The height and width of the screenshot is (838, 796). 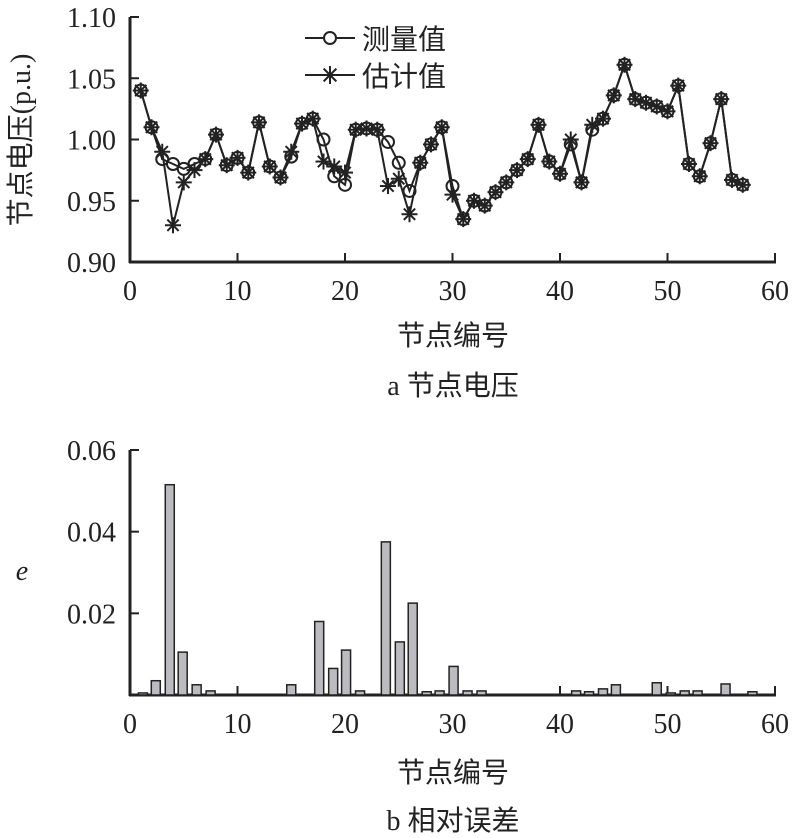 I want to click on y-tick-label: 0.06, so click(x=91, y=451).